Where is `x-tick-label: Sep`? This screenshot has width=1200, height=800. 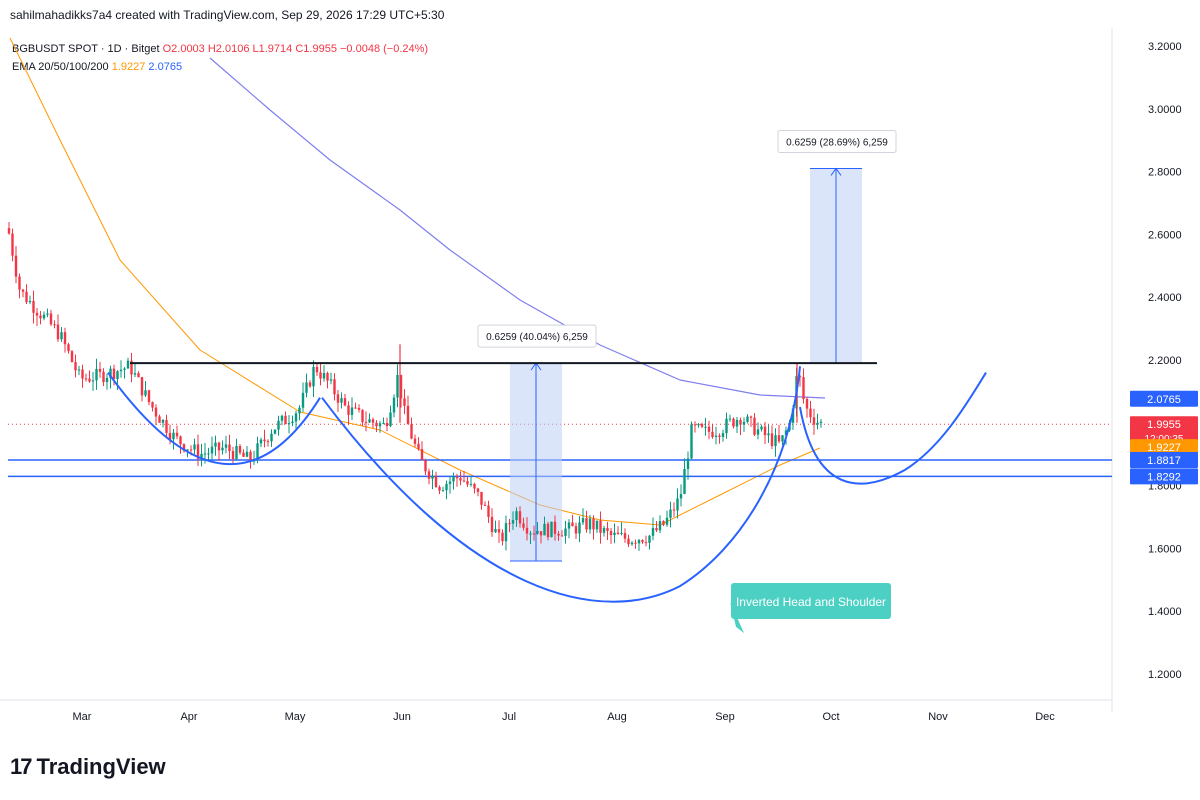 x-tick-label: Sep is located at coordinates (725, 717).